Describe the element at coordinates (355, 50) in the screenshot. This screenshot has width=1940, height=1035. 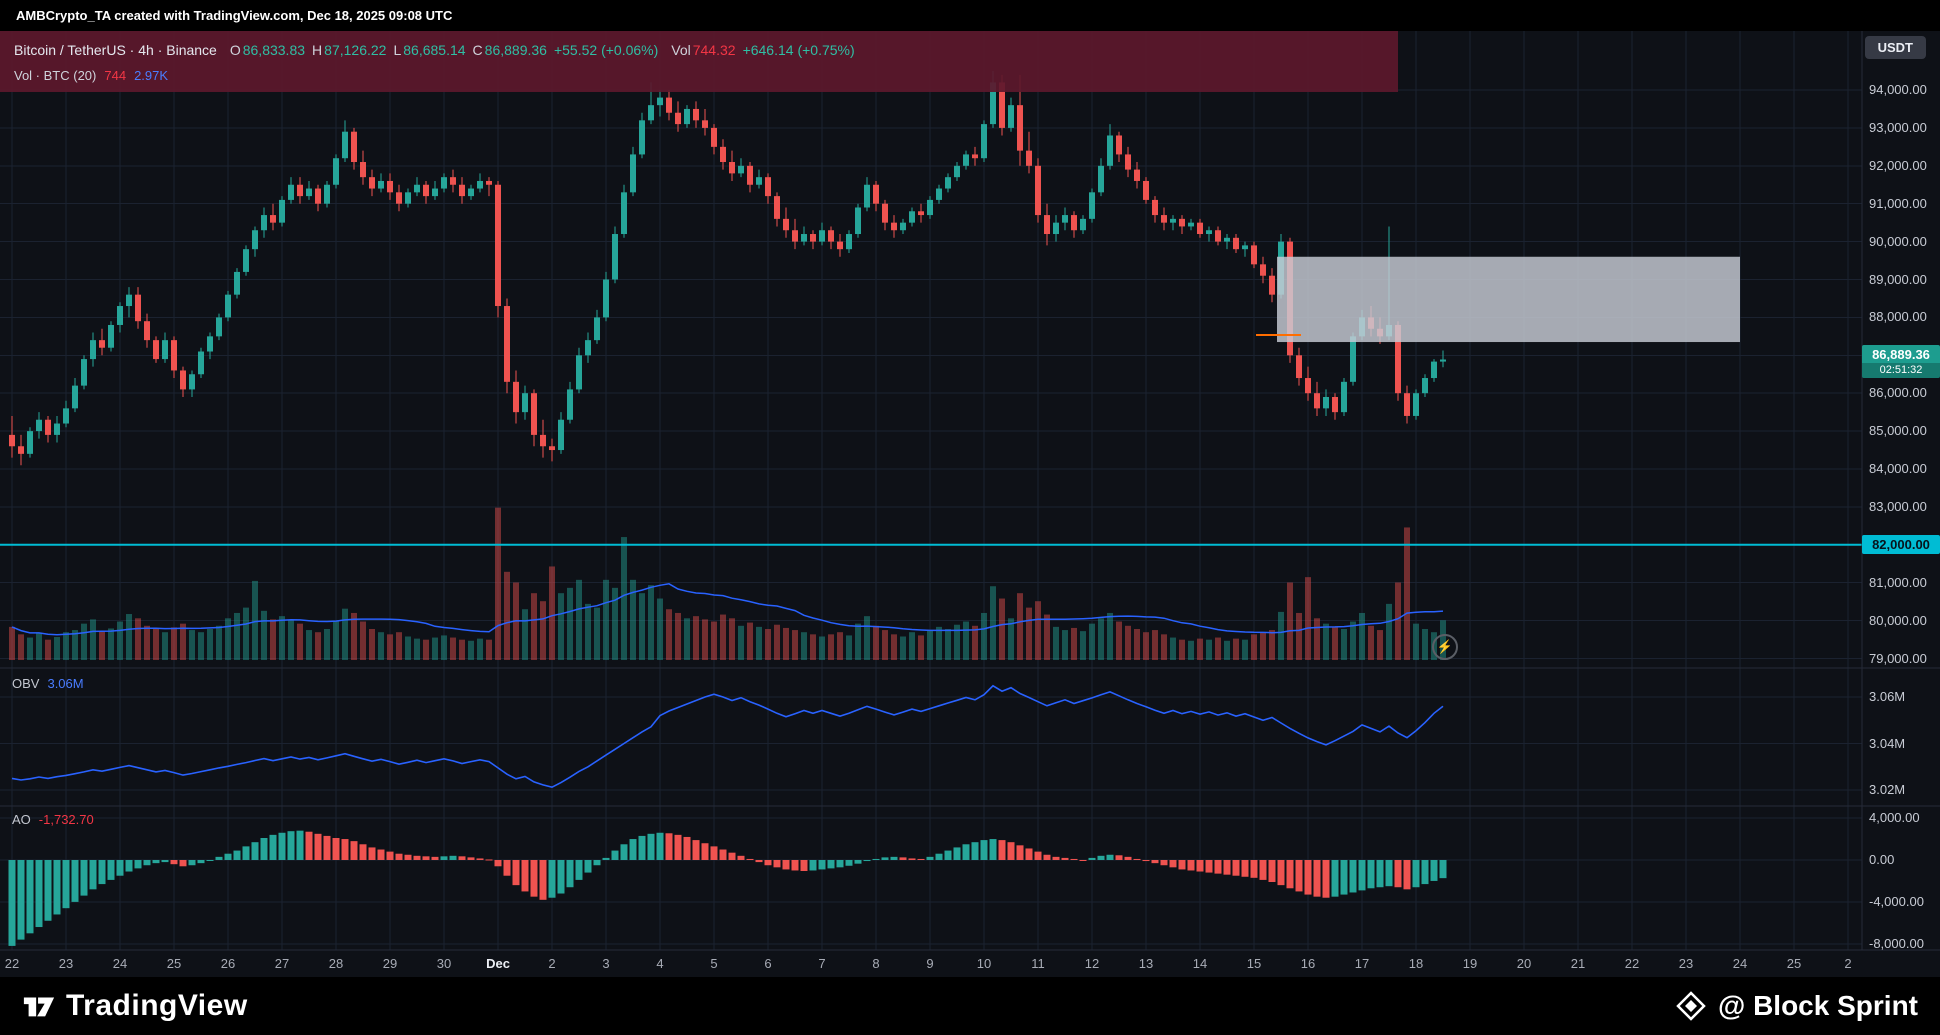
I see `high-value: 87,126.22` at that location.